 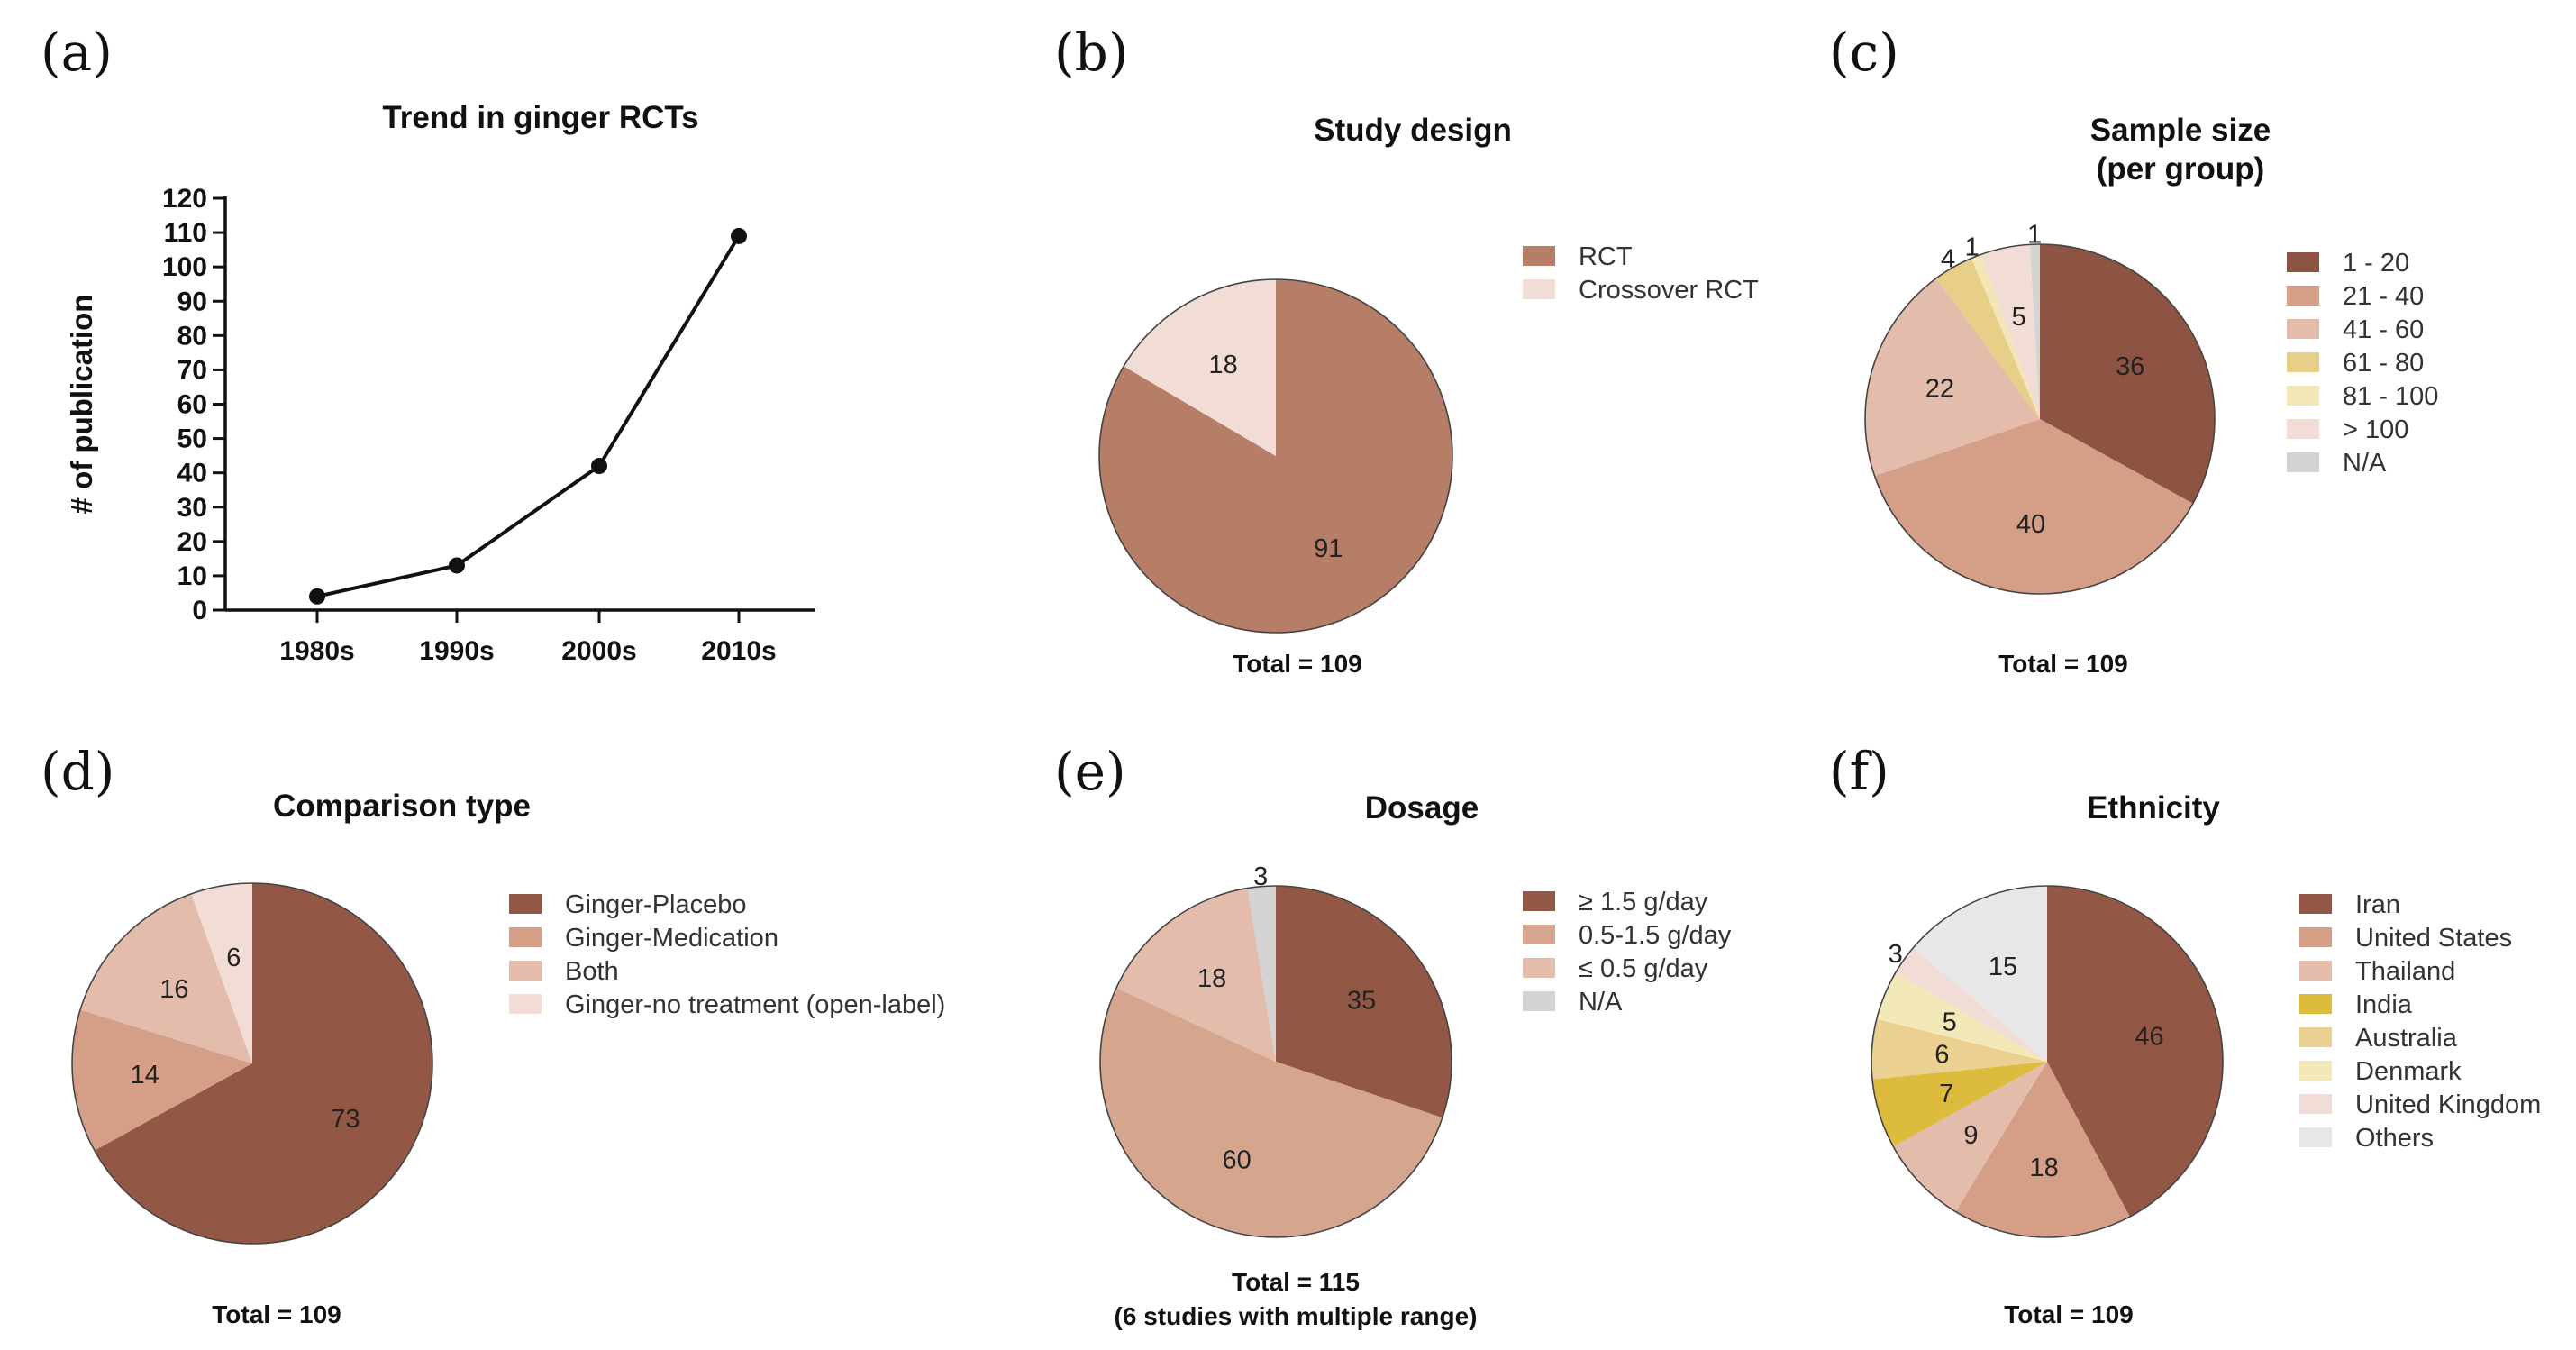 I want to click on legend-label: Others, so click(x=2394, y=1138).